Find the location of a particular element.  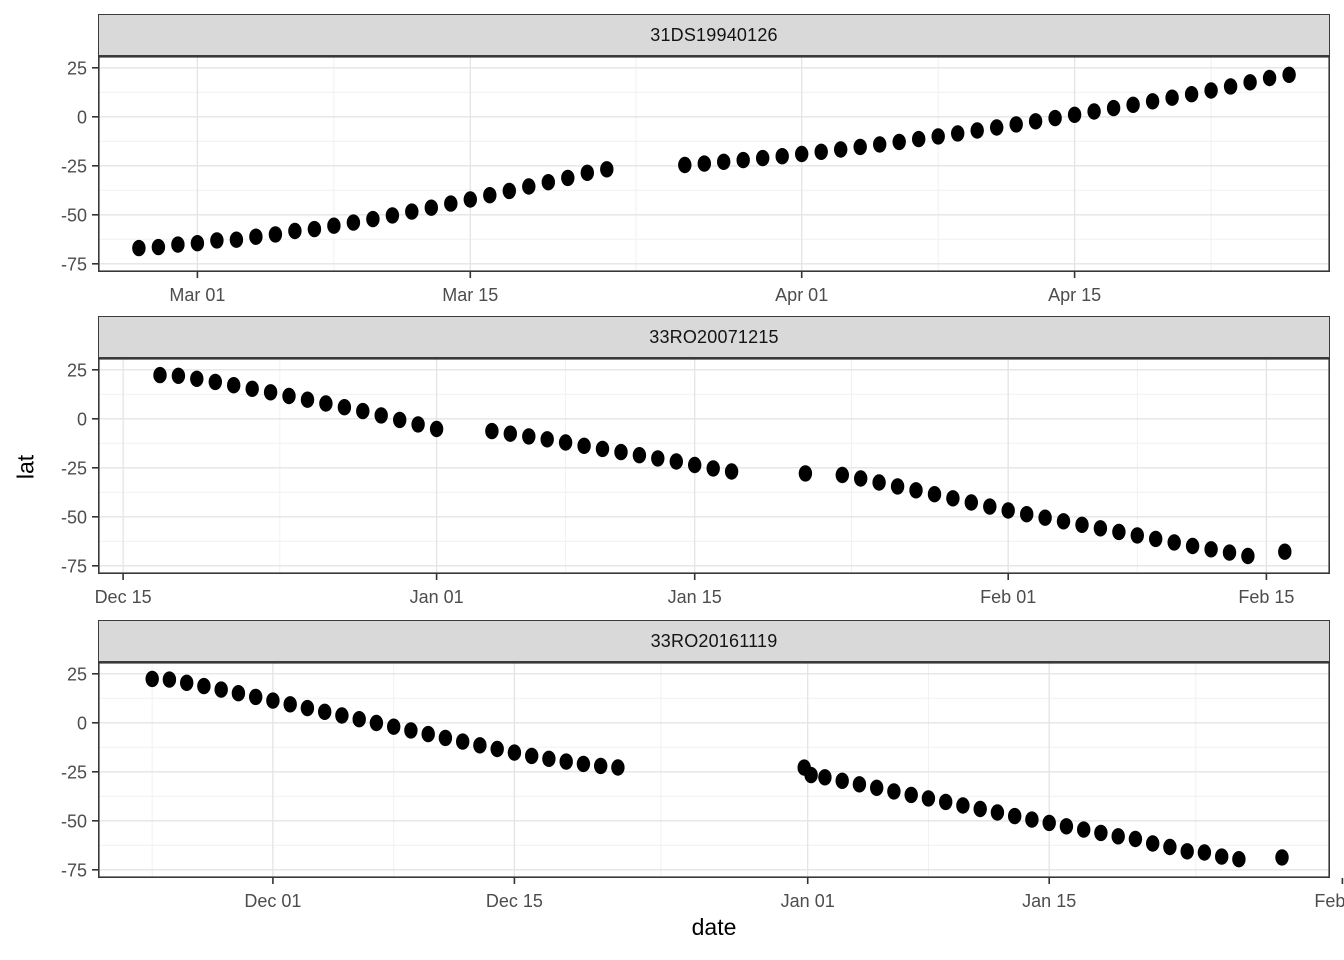

svg-text: Apr 01 is located at coordinates (801, 295).